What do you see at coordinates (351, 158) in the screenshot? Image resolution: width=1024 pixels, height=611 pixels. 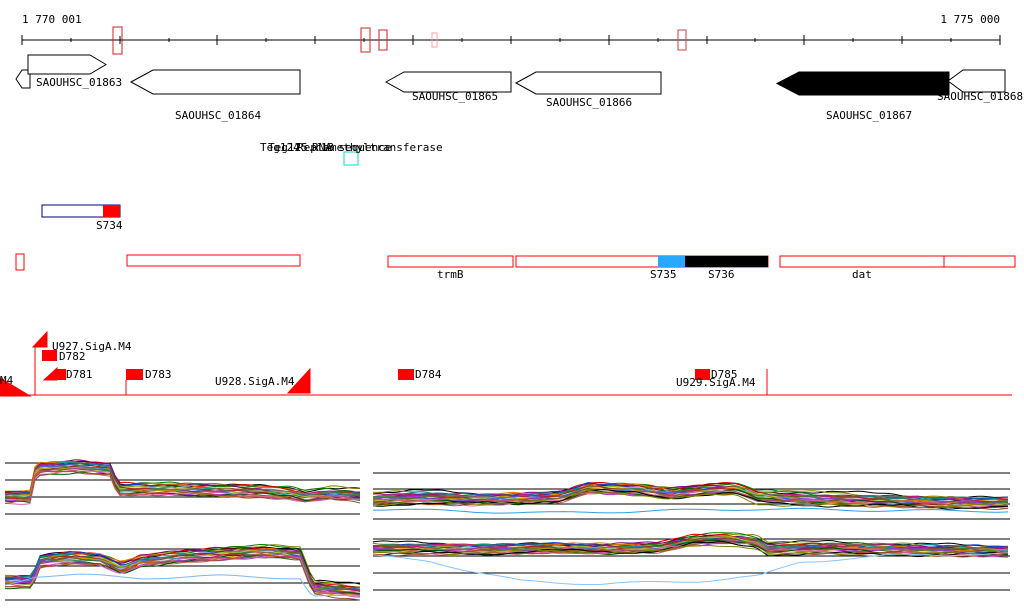 I see `srna-marker-box` at bounding box center [351, 158].